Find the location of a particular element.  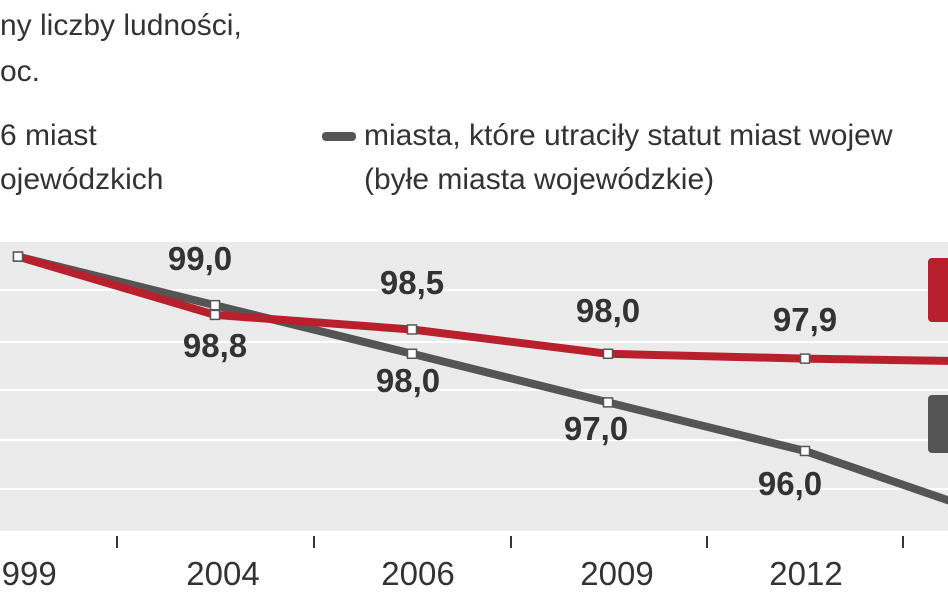

red-data-label-2012: 97,9 is located at coordinates (805, 319).